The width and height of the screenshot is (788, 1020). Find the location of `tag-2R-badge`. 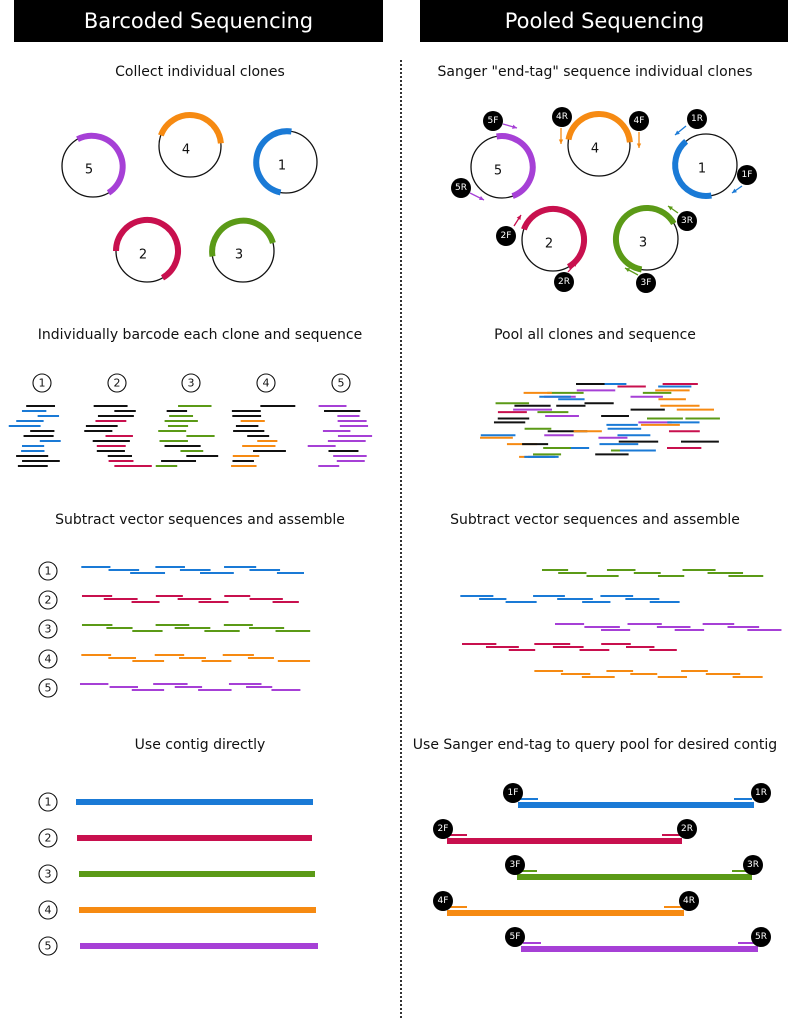

tag-2R-badge is located at coordinates (564, 282).